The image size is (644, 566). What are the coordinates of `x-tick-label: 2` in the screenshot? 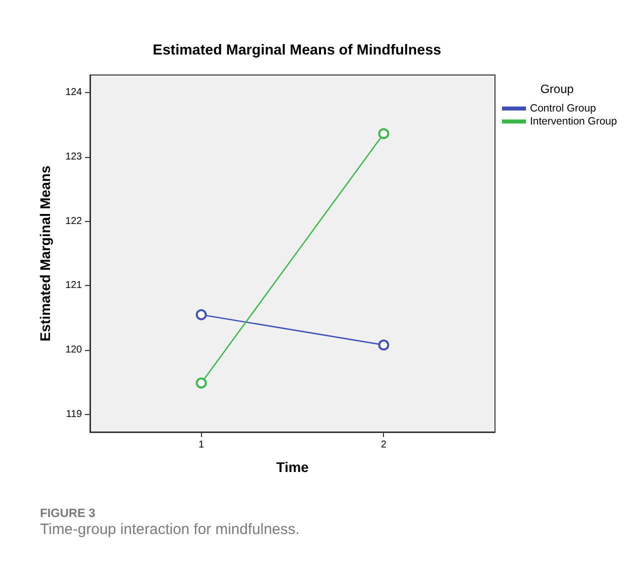 It's located at (383, 445).